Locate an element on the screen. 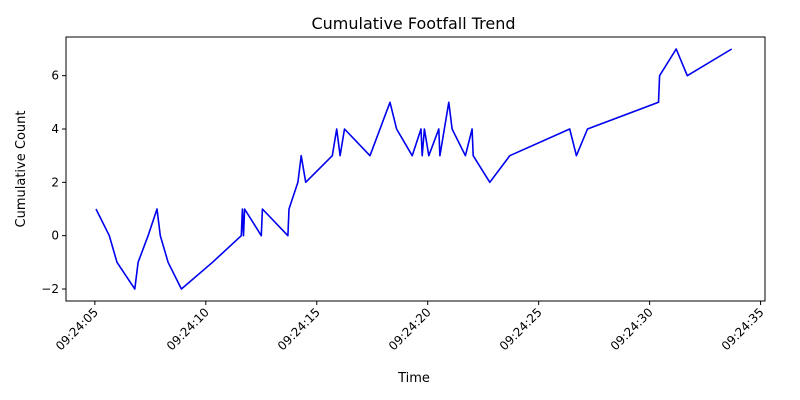 The width and height of the screenshot is (800, 400). y-axis: −2 0 2 4 6 is located at coordinates (53, 182).